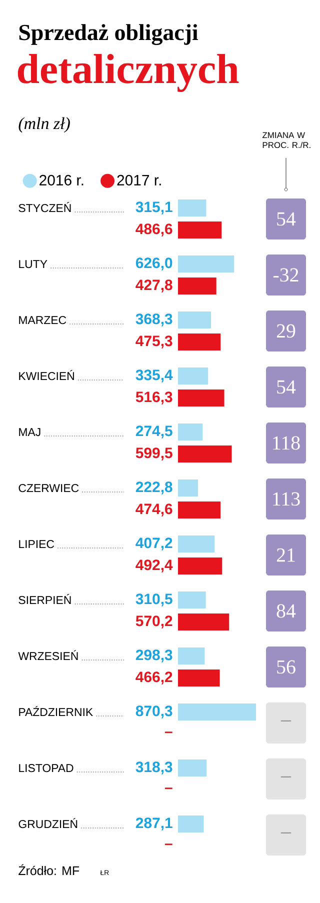 Image resolution: width=320 pixels, height=903 pixels. What do you see at coordinates (44, 125) in the screenshot?
I see `x-axis-title: (mln zł)` at bounding box center [44, 125].